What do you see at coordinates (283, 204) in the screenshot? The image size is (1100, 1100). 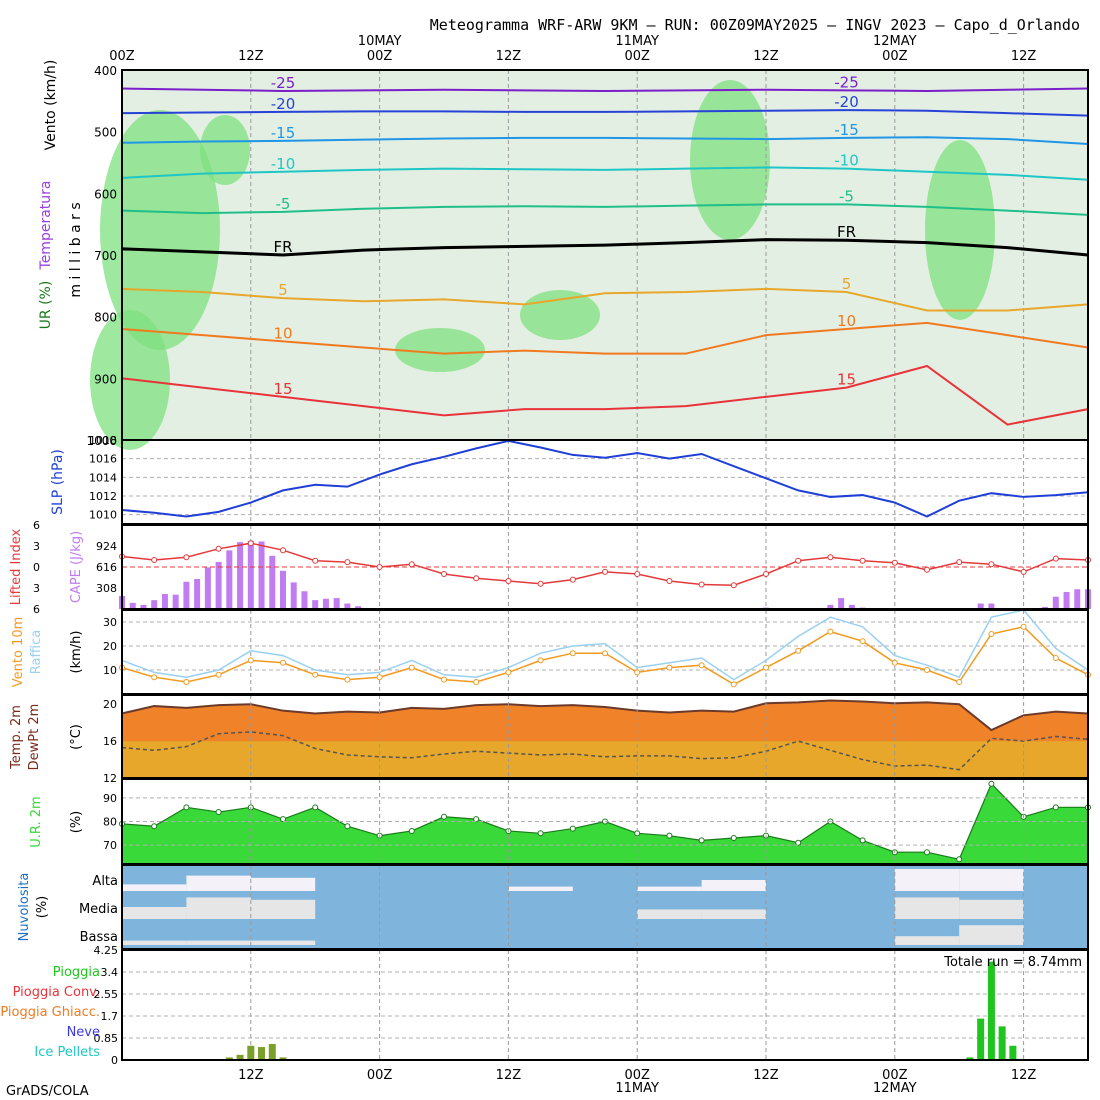 I see `isotherm-label: -5` at bounding box center [283, 204].